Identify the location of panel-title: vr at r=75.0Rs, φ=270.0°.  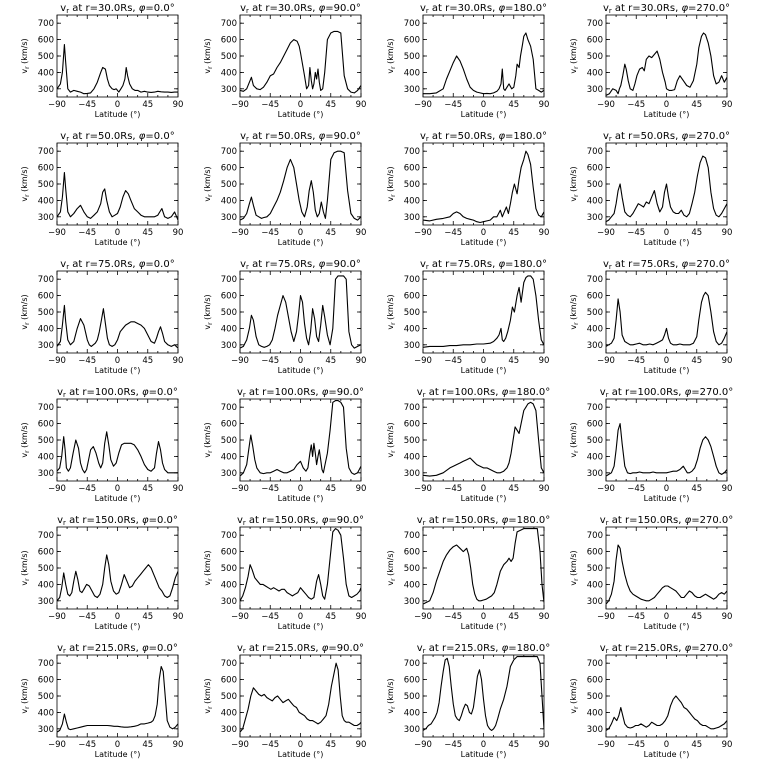
(666, 265).